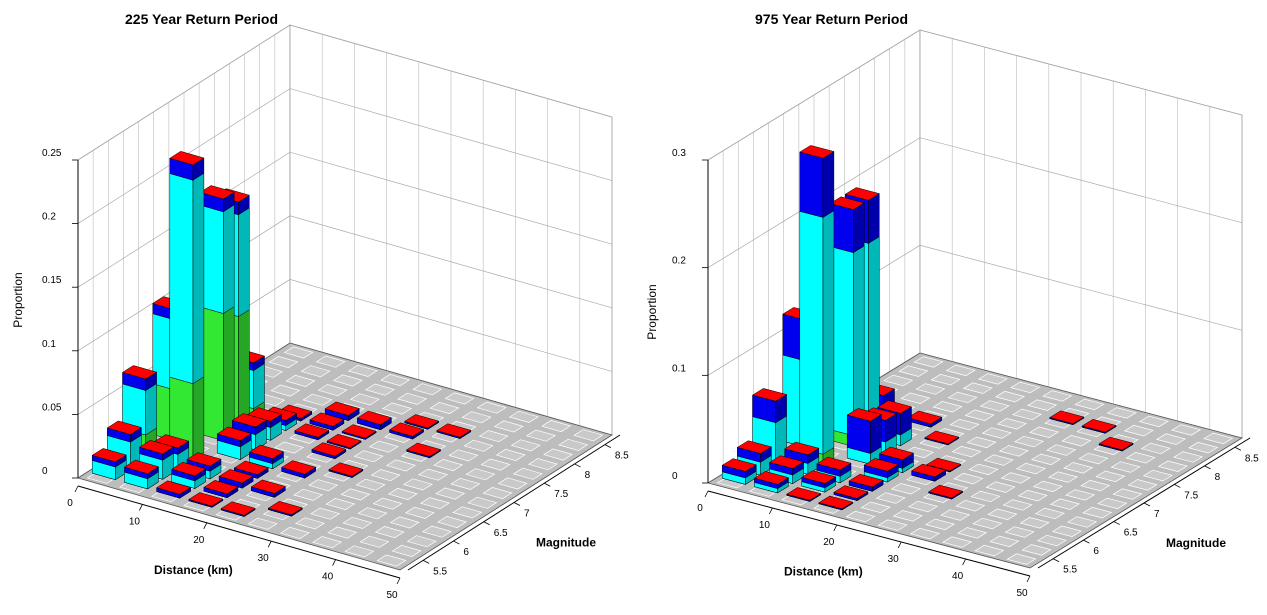 This screenshot has height=615, width=1267. Describe the element at coordinates (1196, 543) in the screenshot. I see `y-axis-title: Magnitude` at that location.